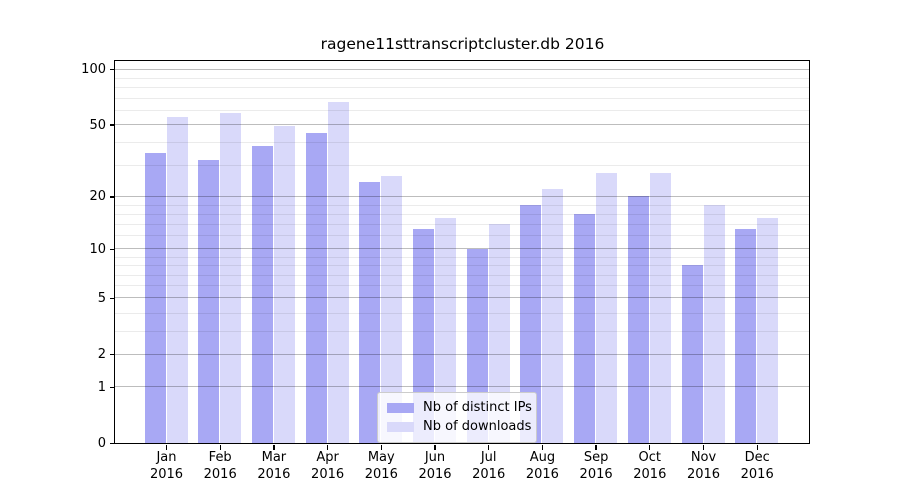 The image size is (900, 500). What do you see at coordinates (97, 197) in the screenshot?
I see `y-axis-tick-label: 20` at bounding box center [97, 197].